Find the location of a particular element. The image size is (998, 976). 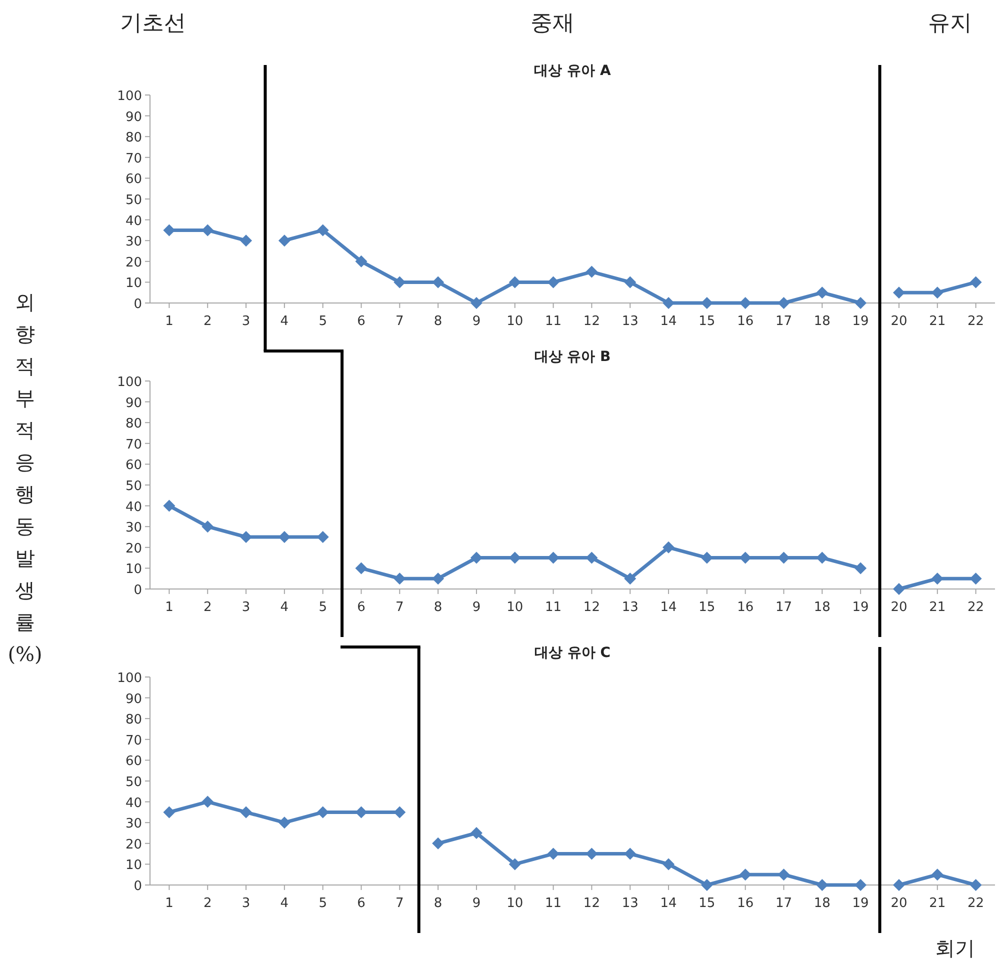

text: 외향적 부적응 행동 발생률 (%) is located at coordinates (25, 478).